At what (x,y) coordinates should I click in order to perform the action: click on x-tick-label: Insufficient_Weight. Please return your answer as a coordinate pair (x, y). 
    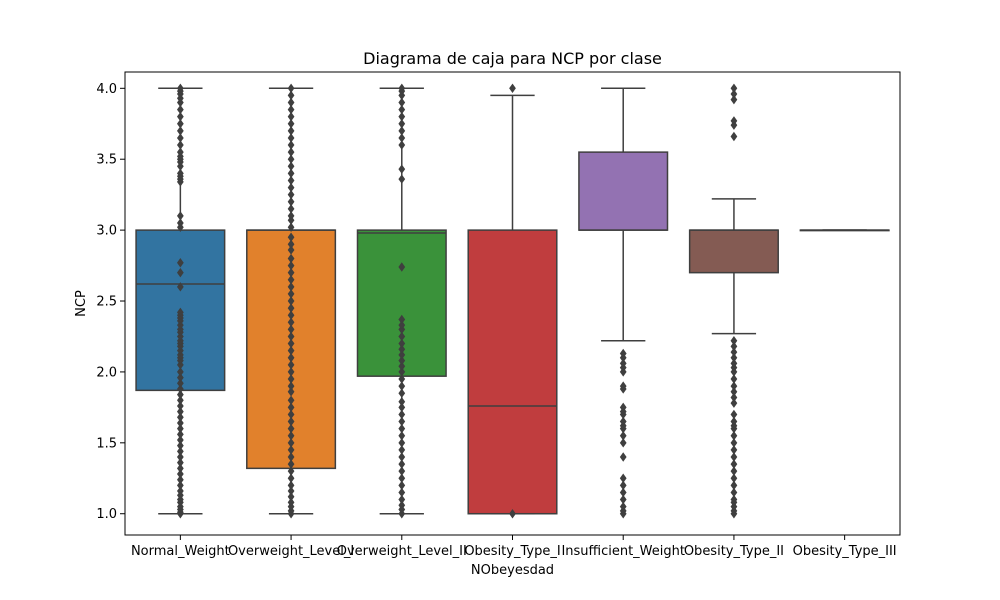
    Looking at the image, I should click on (623, 551).